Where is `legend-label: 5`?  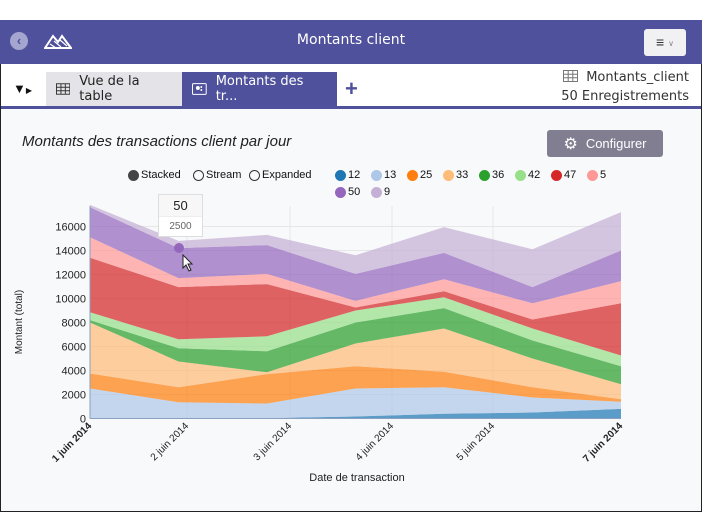 legend-label: 5 is located at coordinates (603, 175).